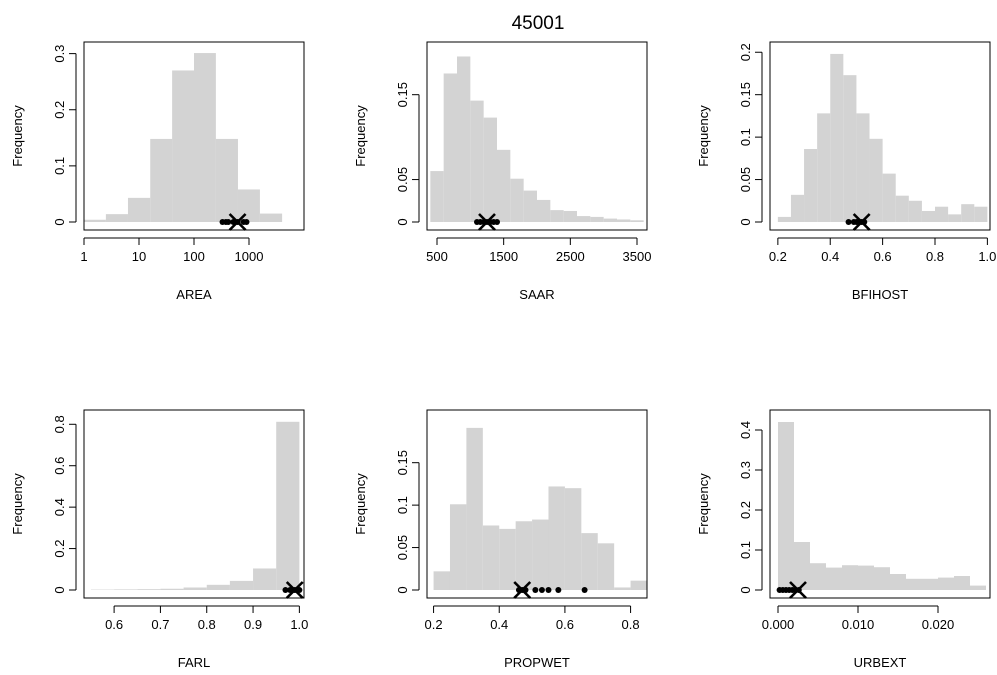 This screenshot has height=675, width=997. Describe the element at coordinates (253, 624) in the screenshot. I see `x-tick-label: 0.9` at that location.